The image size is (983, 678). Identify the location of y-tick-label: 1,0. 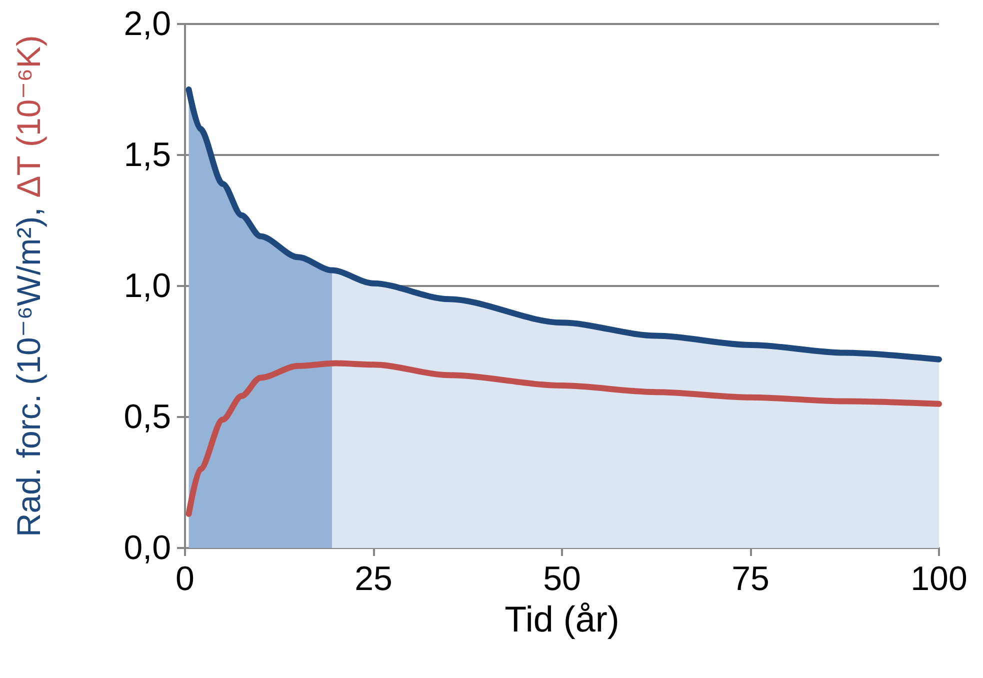
(147, 286).